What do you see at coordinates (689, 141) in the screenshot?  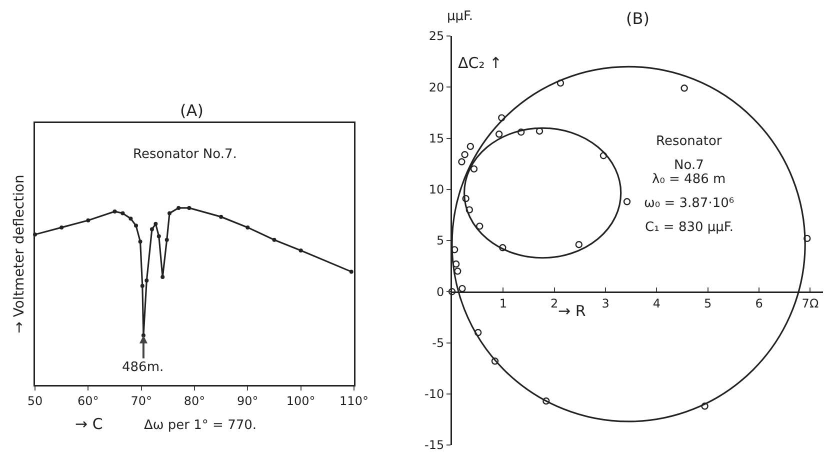 I see `annotation: Resonator` at bounding box center [689, 141].